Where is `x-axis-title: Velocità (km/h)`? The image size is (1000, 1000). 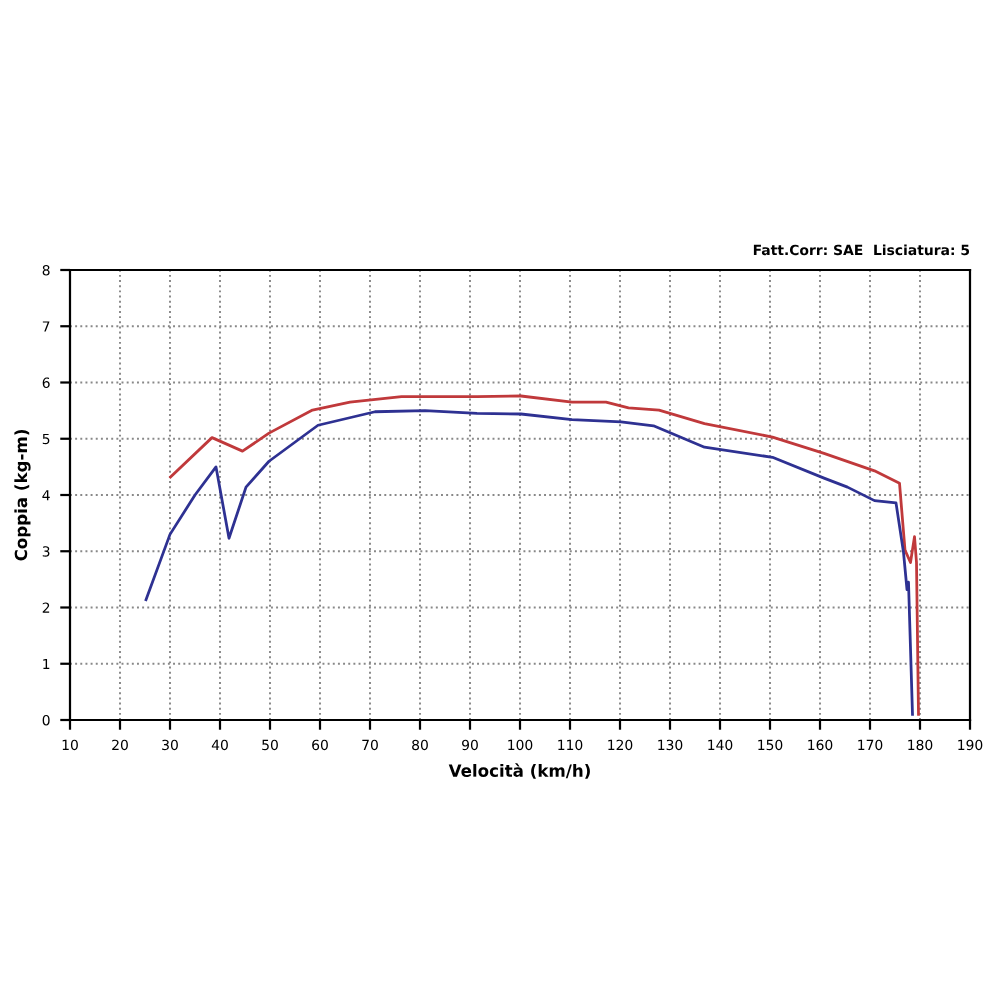
x-axis-title: Velocità (km/h) is located at coordinates (519, 771).